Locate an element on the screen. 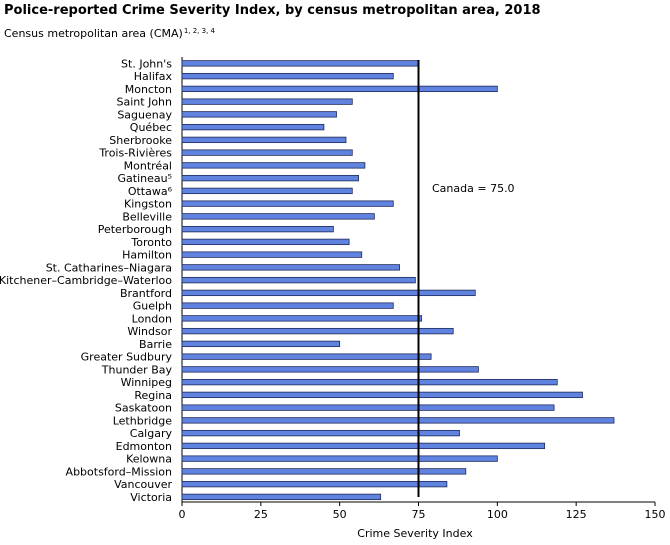 The width and height of the screenshot is (670, 545). category-label: Belleville is located at coordinates (147, 216).